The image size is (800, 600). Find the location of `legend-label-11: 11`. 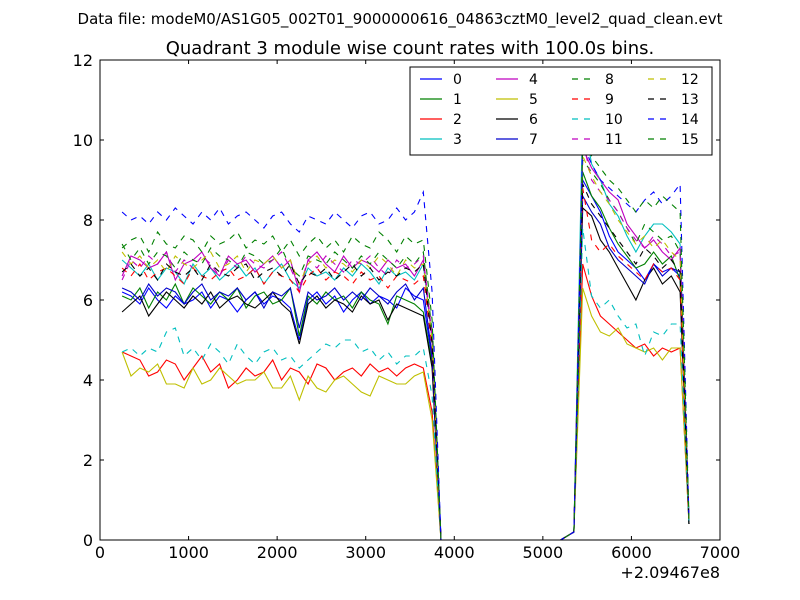

legend-label-11: 11 is located at coordinates (614, 140).